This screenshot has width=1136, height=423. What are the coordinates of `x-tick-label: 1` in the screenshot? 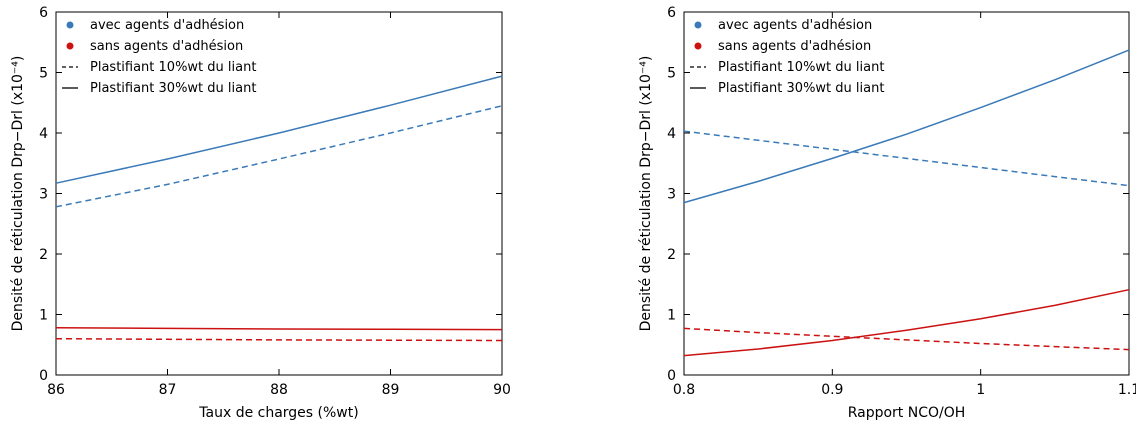 It's located at (980, 390).